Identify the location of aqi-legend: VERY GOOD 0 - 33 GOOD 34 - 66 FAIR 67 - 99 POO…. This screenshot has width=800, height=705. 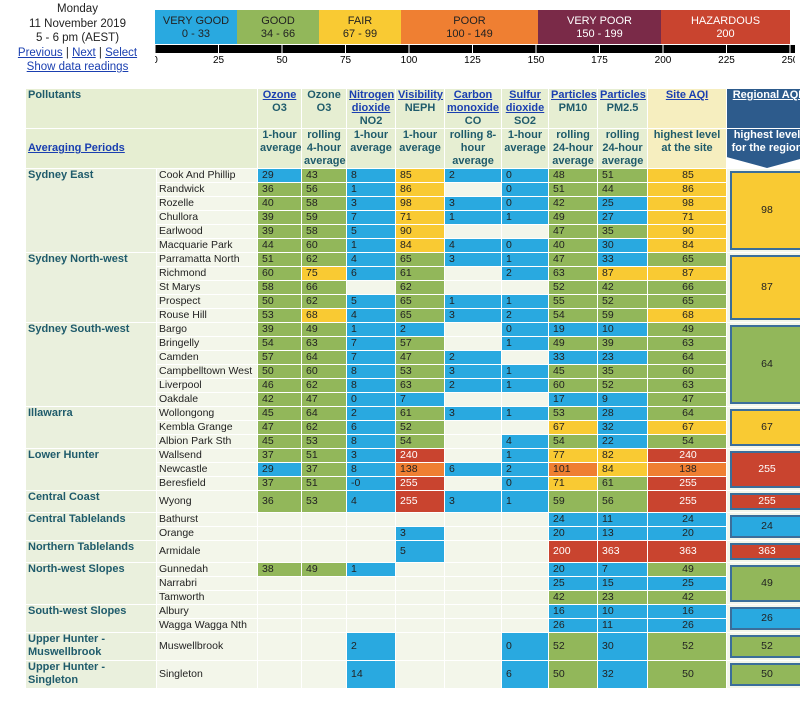
(472, 27).